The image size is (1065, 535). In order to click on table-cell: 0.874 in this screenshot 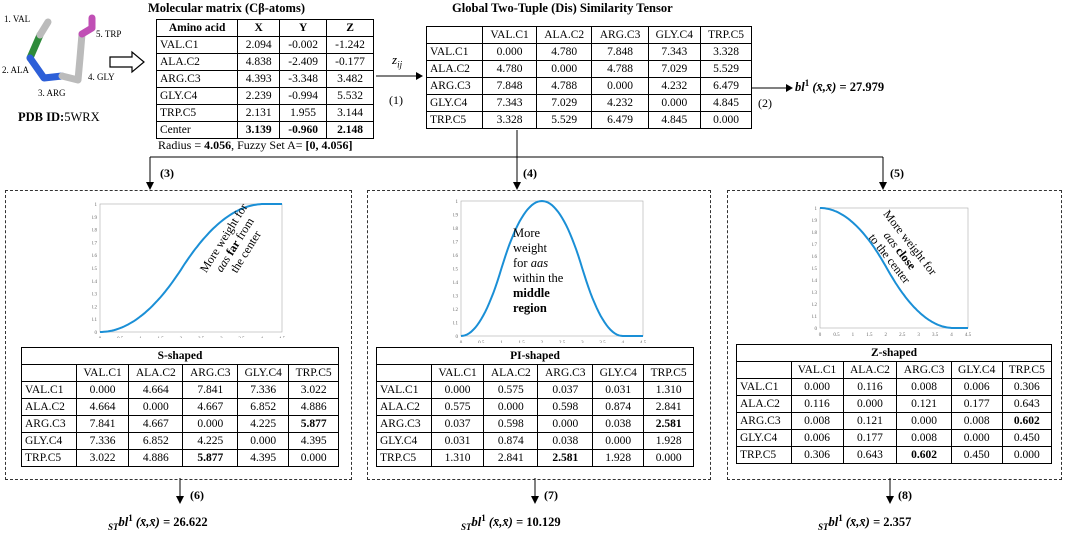, I will do `click(618, 407)`.